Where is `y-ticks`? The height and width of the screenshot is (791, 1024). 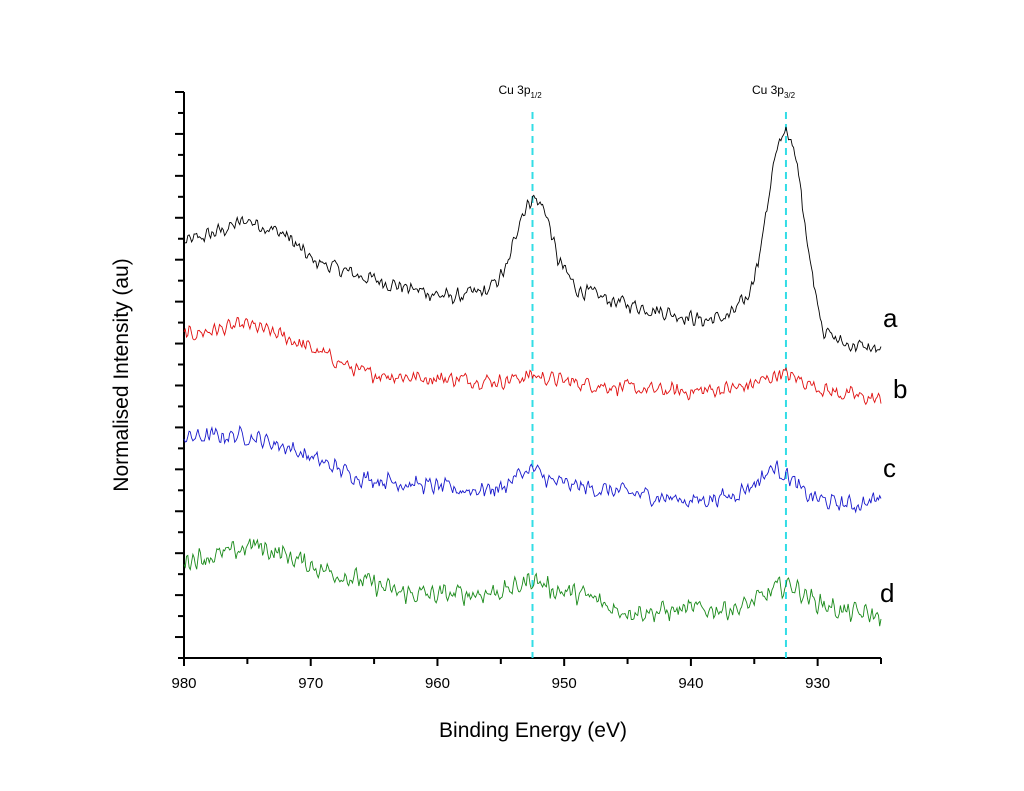 y-ticks is located at coordinates (179, 375).